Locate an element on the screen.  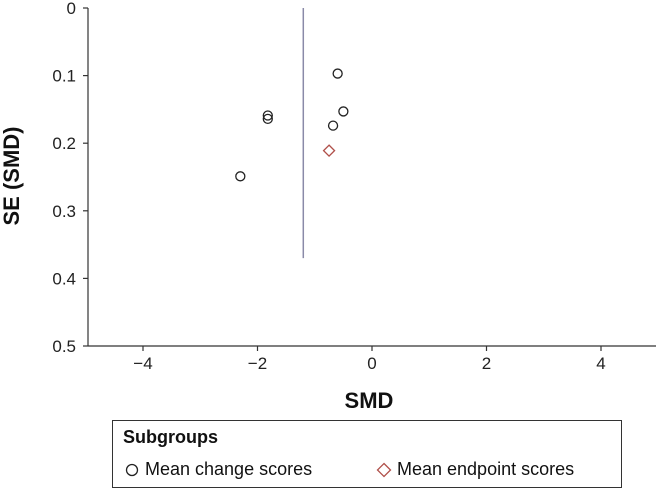
x-tick-label: −4 is located at coordinates (142, 363).